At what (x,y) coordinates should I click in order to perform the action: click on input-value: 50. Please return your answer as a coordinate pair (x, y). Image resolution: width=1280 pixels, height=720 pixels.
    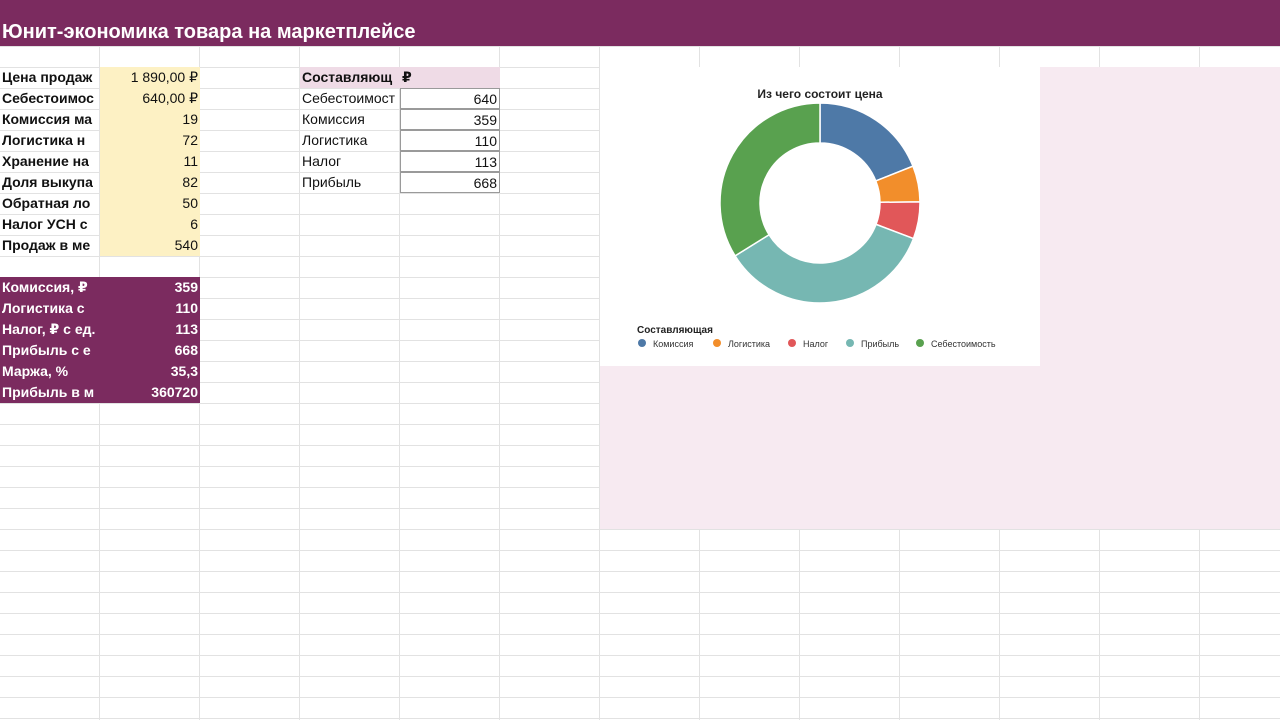
    Looking at the image, I should click on (150, 203).